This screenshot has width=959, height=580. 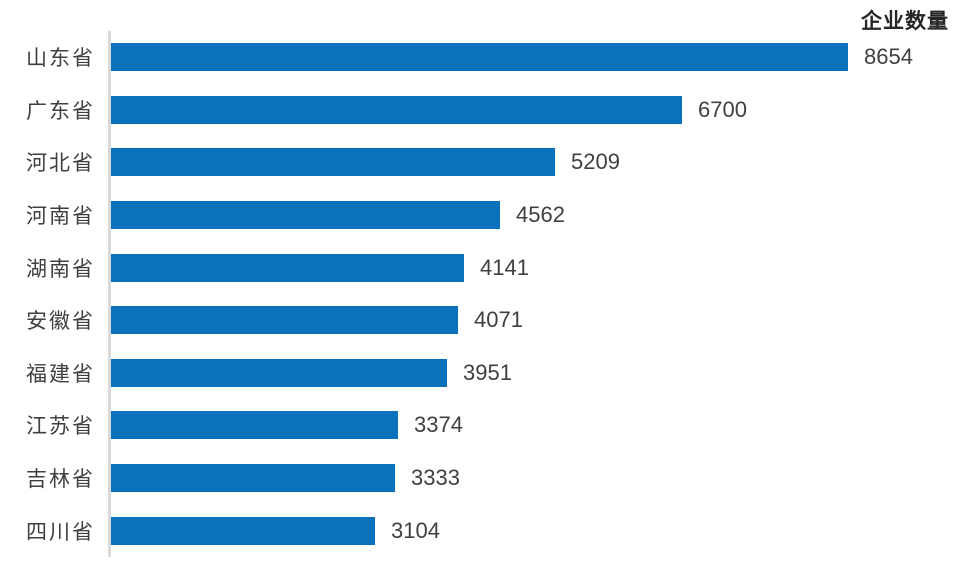 I want to click on value-label: 5209, so click(x=595, y=162).